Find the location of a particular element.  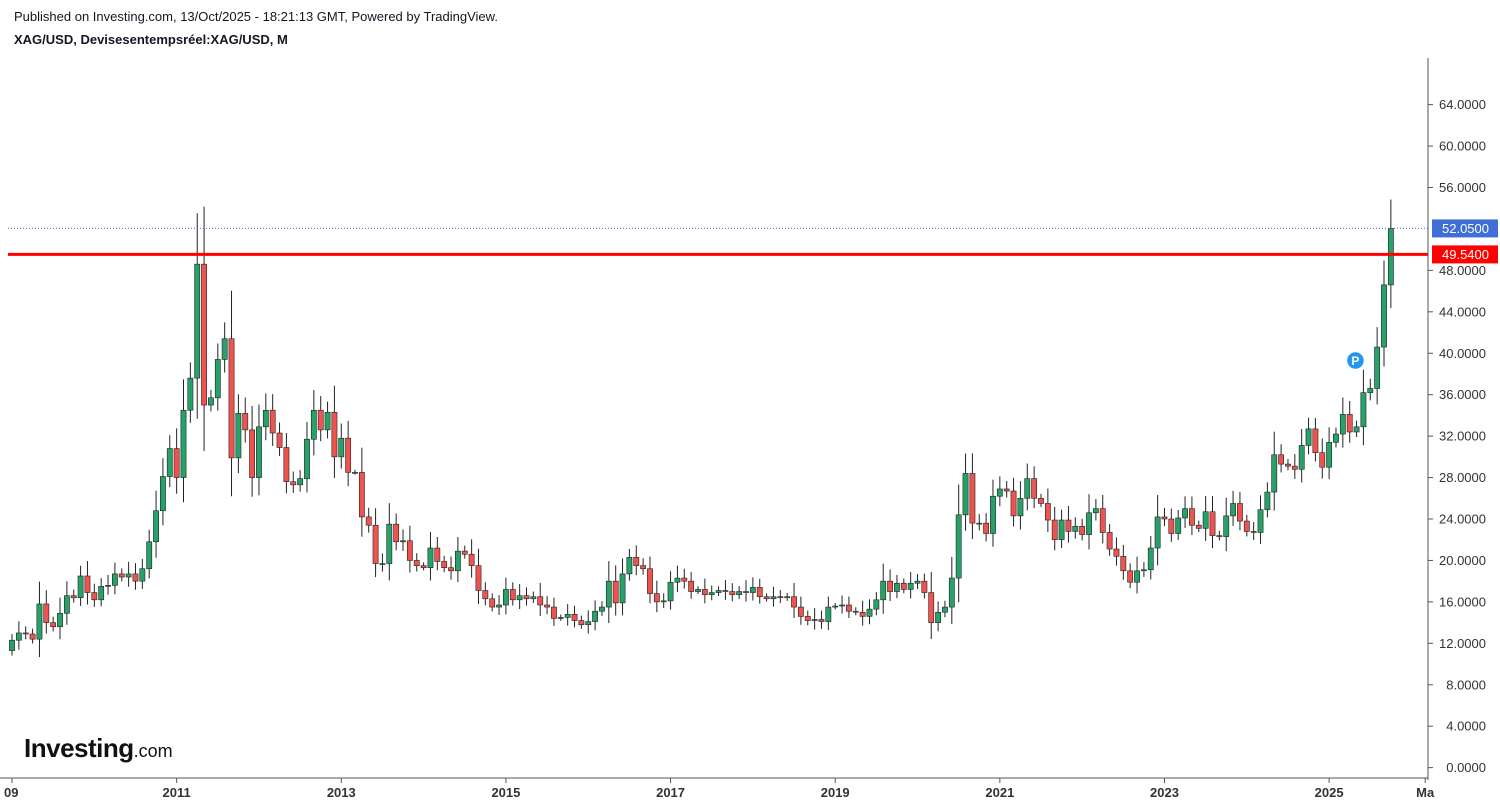

pattern-marker-circle is located at coordinates (1355, 360).